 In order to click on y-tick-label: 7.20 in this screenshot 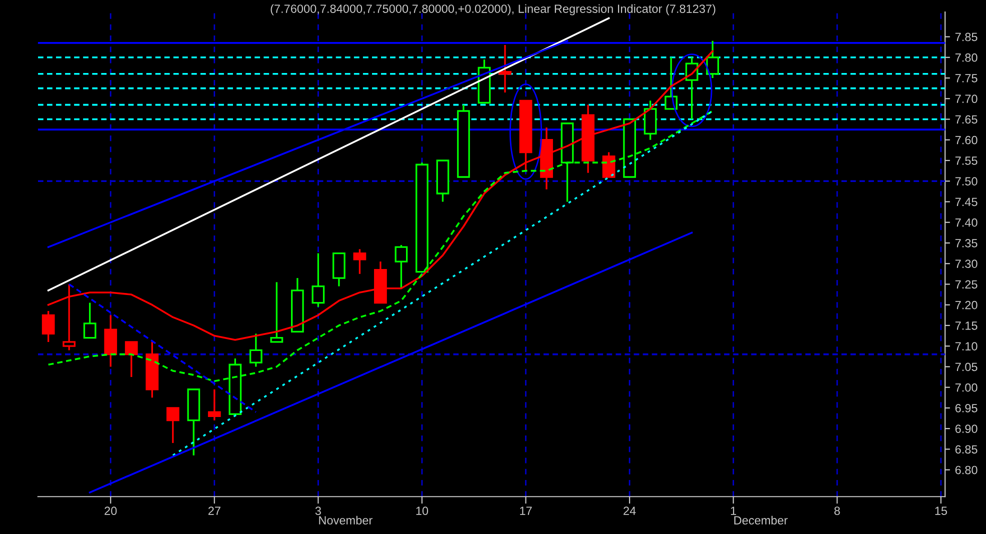, I will do `click(966, 305)`.